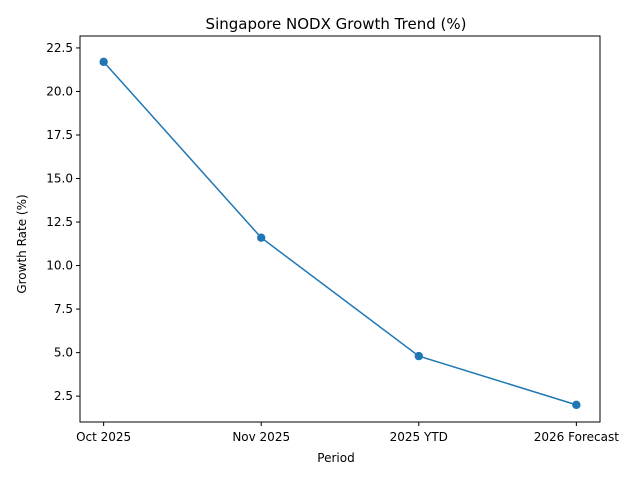  I want to click on x-tick-label: 2026 Forecast, so click(576, 437).